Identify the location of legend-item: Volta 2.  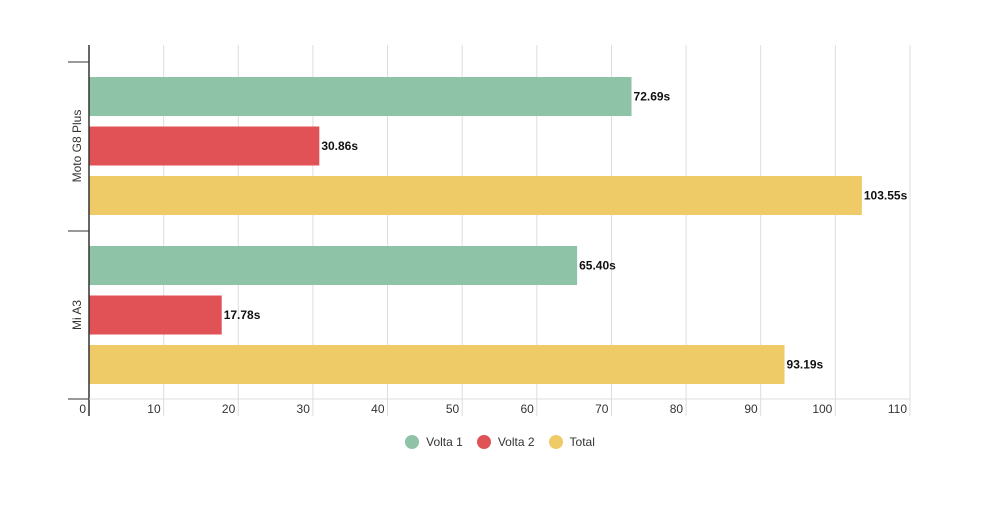
(505, 442).